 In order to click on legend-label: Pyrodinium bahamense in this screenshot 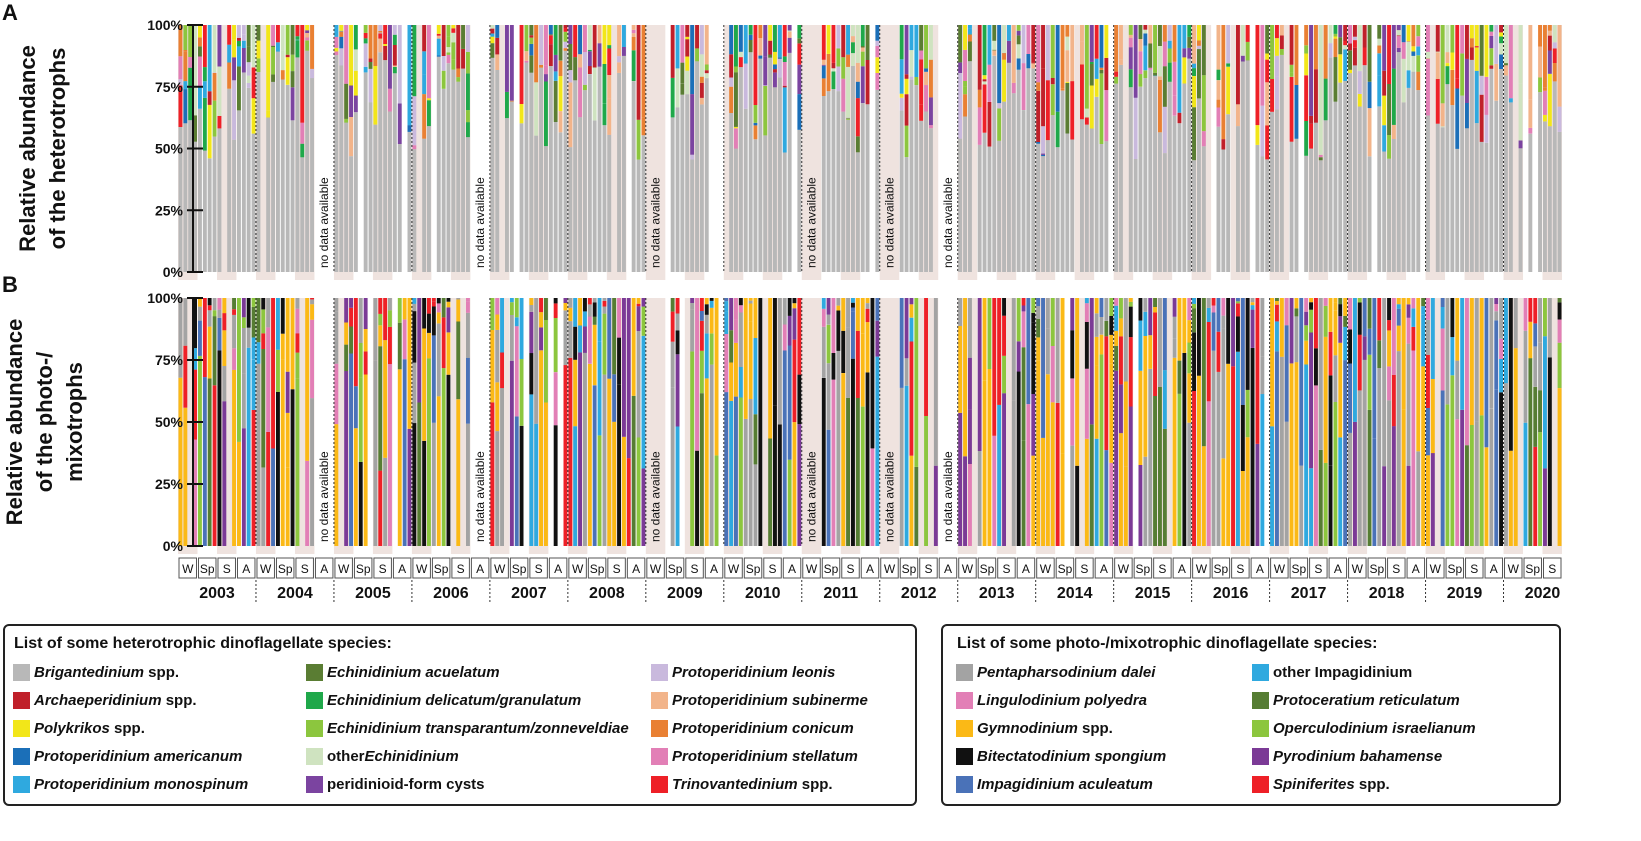, I will do `click(1358, 756)`.